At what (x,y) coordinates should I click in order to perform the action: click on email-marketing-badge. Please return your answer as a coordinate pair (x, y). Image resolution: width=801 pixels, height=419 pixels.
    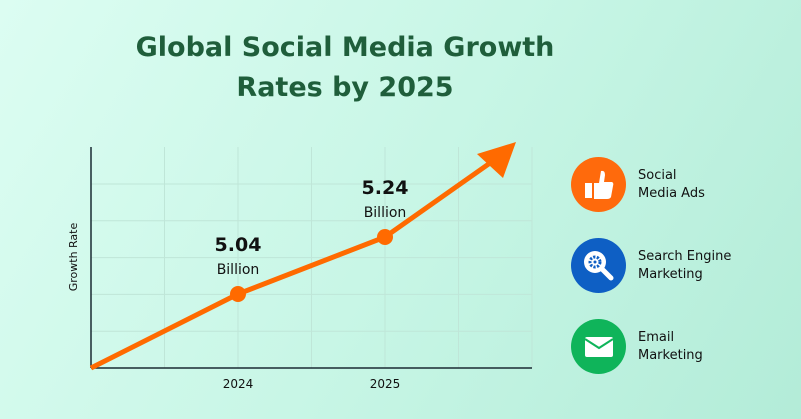
    Looking at the image, I should click on (598, 346).